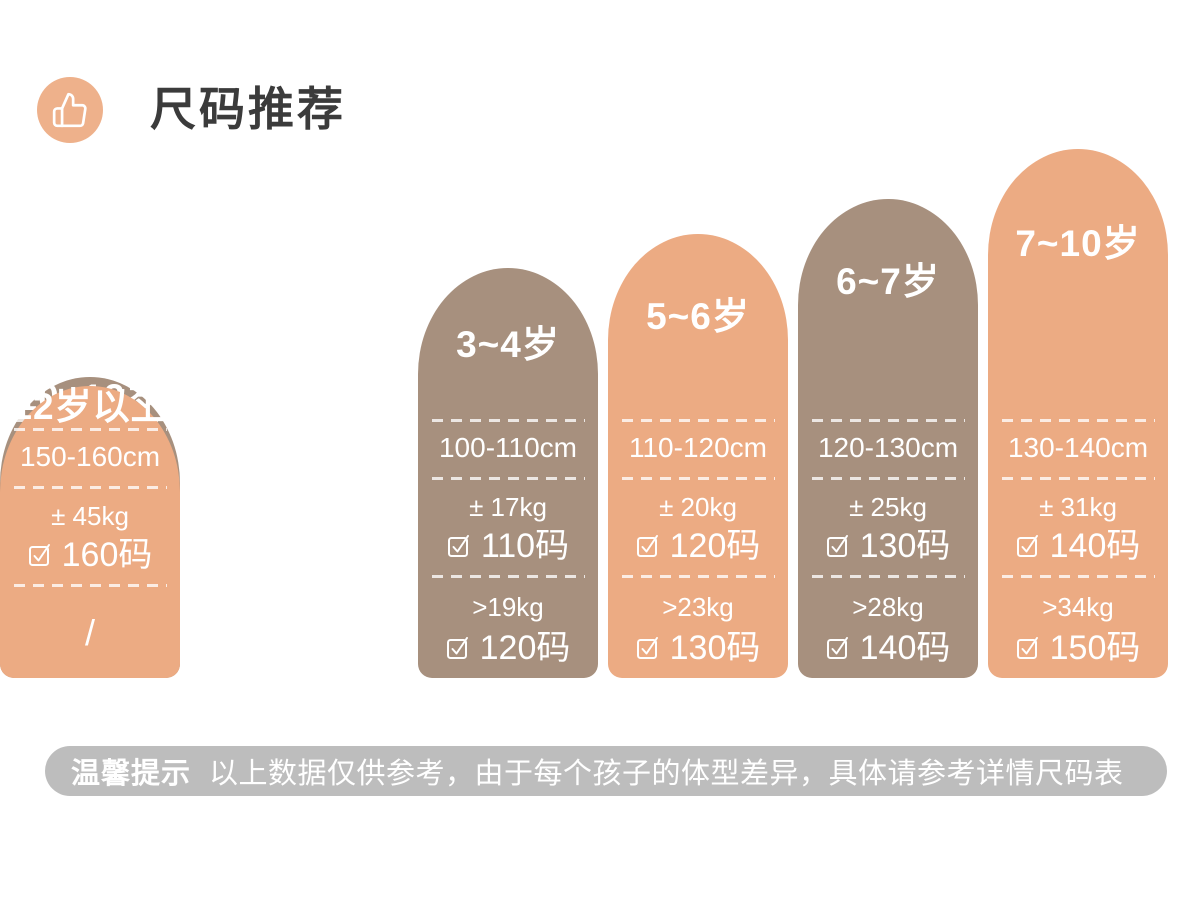 This screenshot has height=898, width=1200. What do you see at coordinates (525, 546) in the screenshot?
I see `size-primary: 110码` at bounding box center [525, 546].